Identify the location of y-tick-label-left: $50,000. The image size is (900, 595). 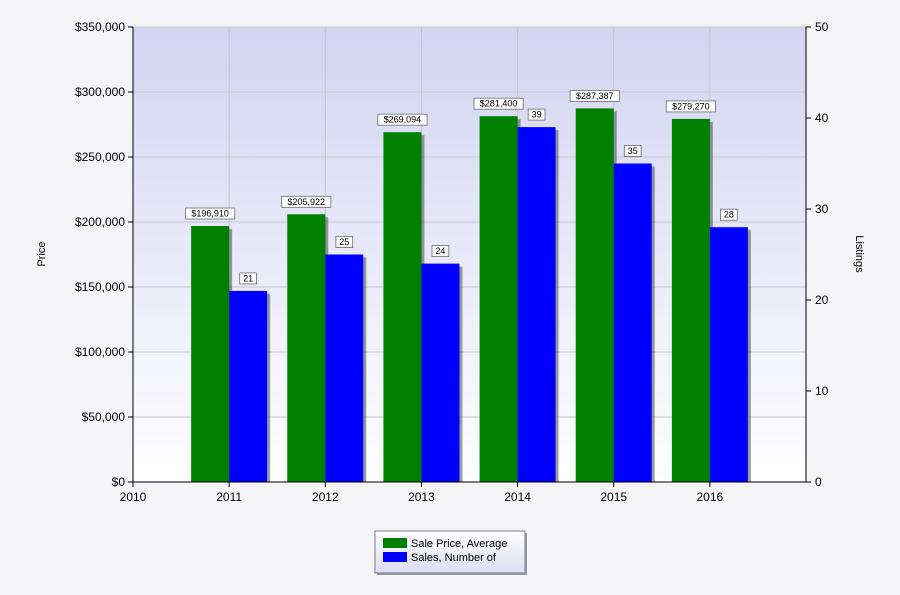
(104, 417).